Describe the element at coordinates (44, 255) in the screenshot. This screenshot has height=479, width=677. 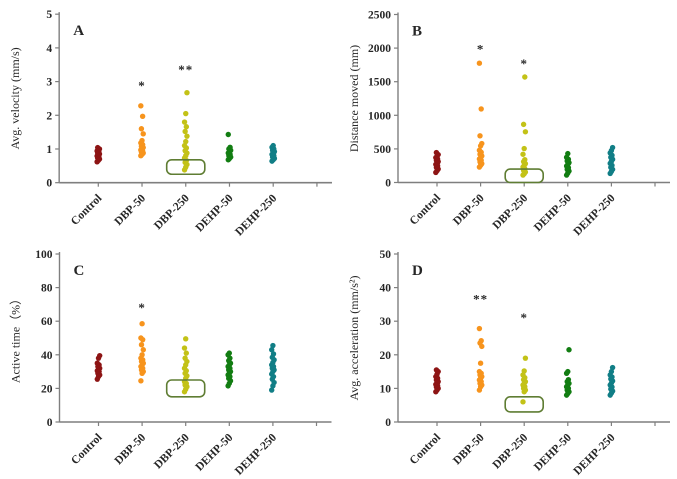
I see `y-tick-label: 100` at that location.